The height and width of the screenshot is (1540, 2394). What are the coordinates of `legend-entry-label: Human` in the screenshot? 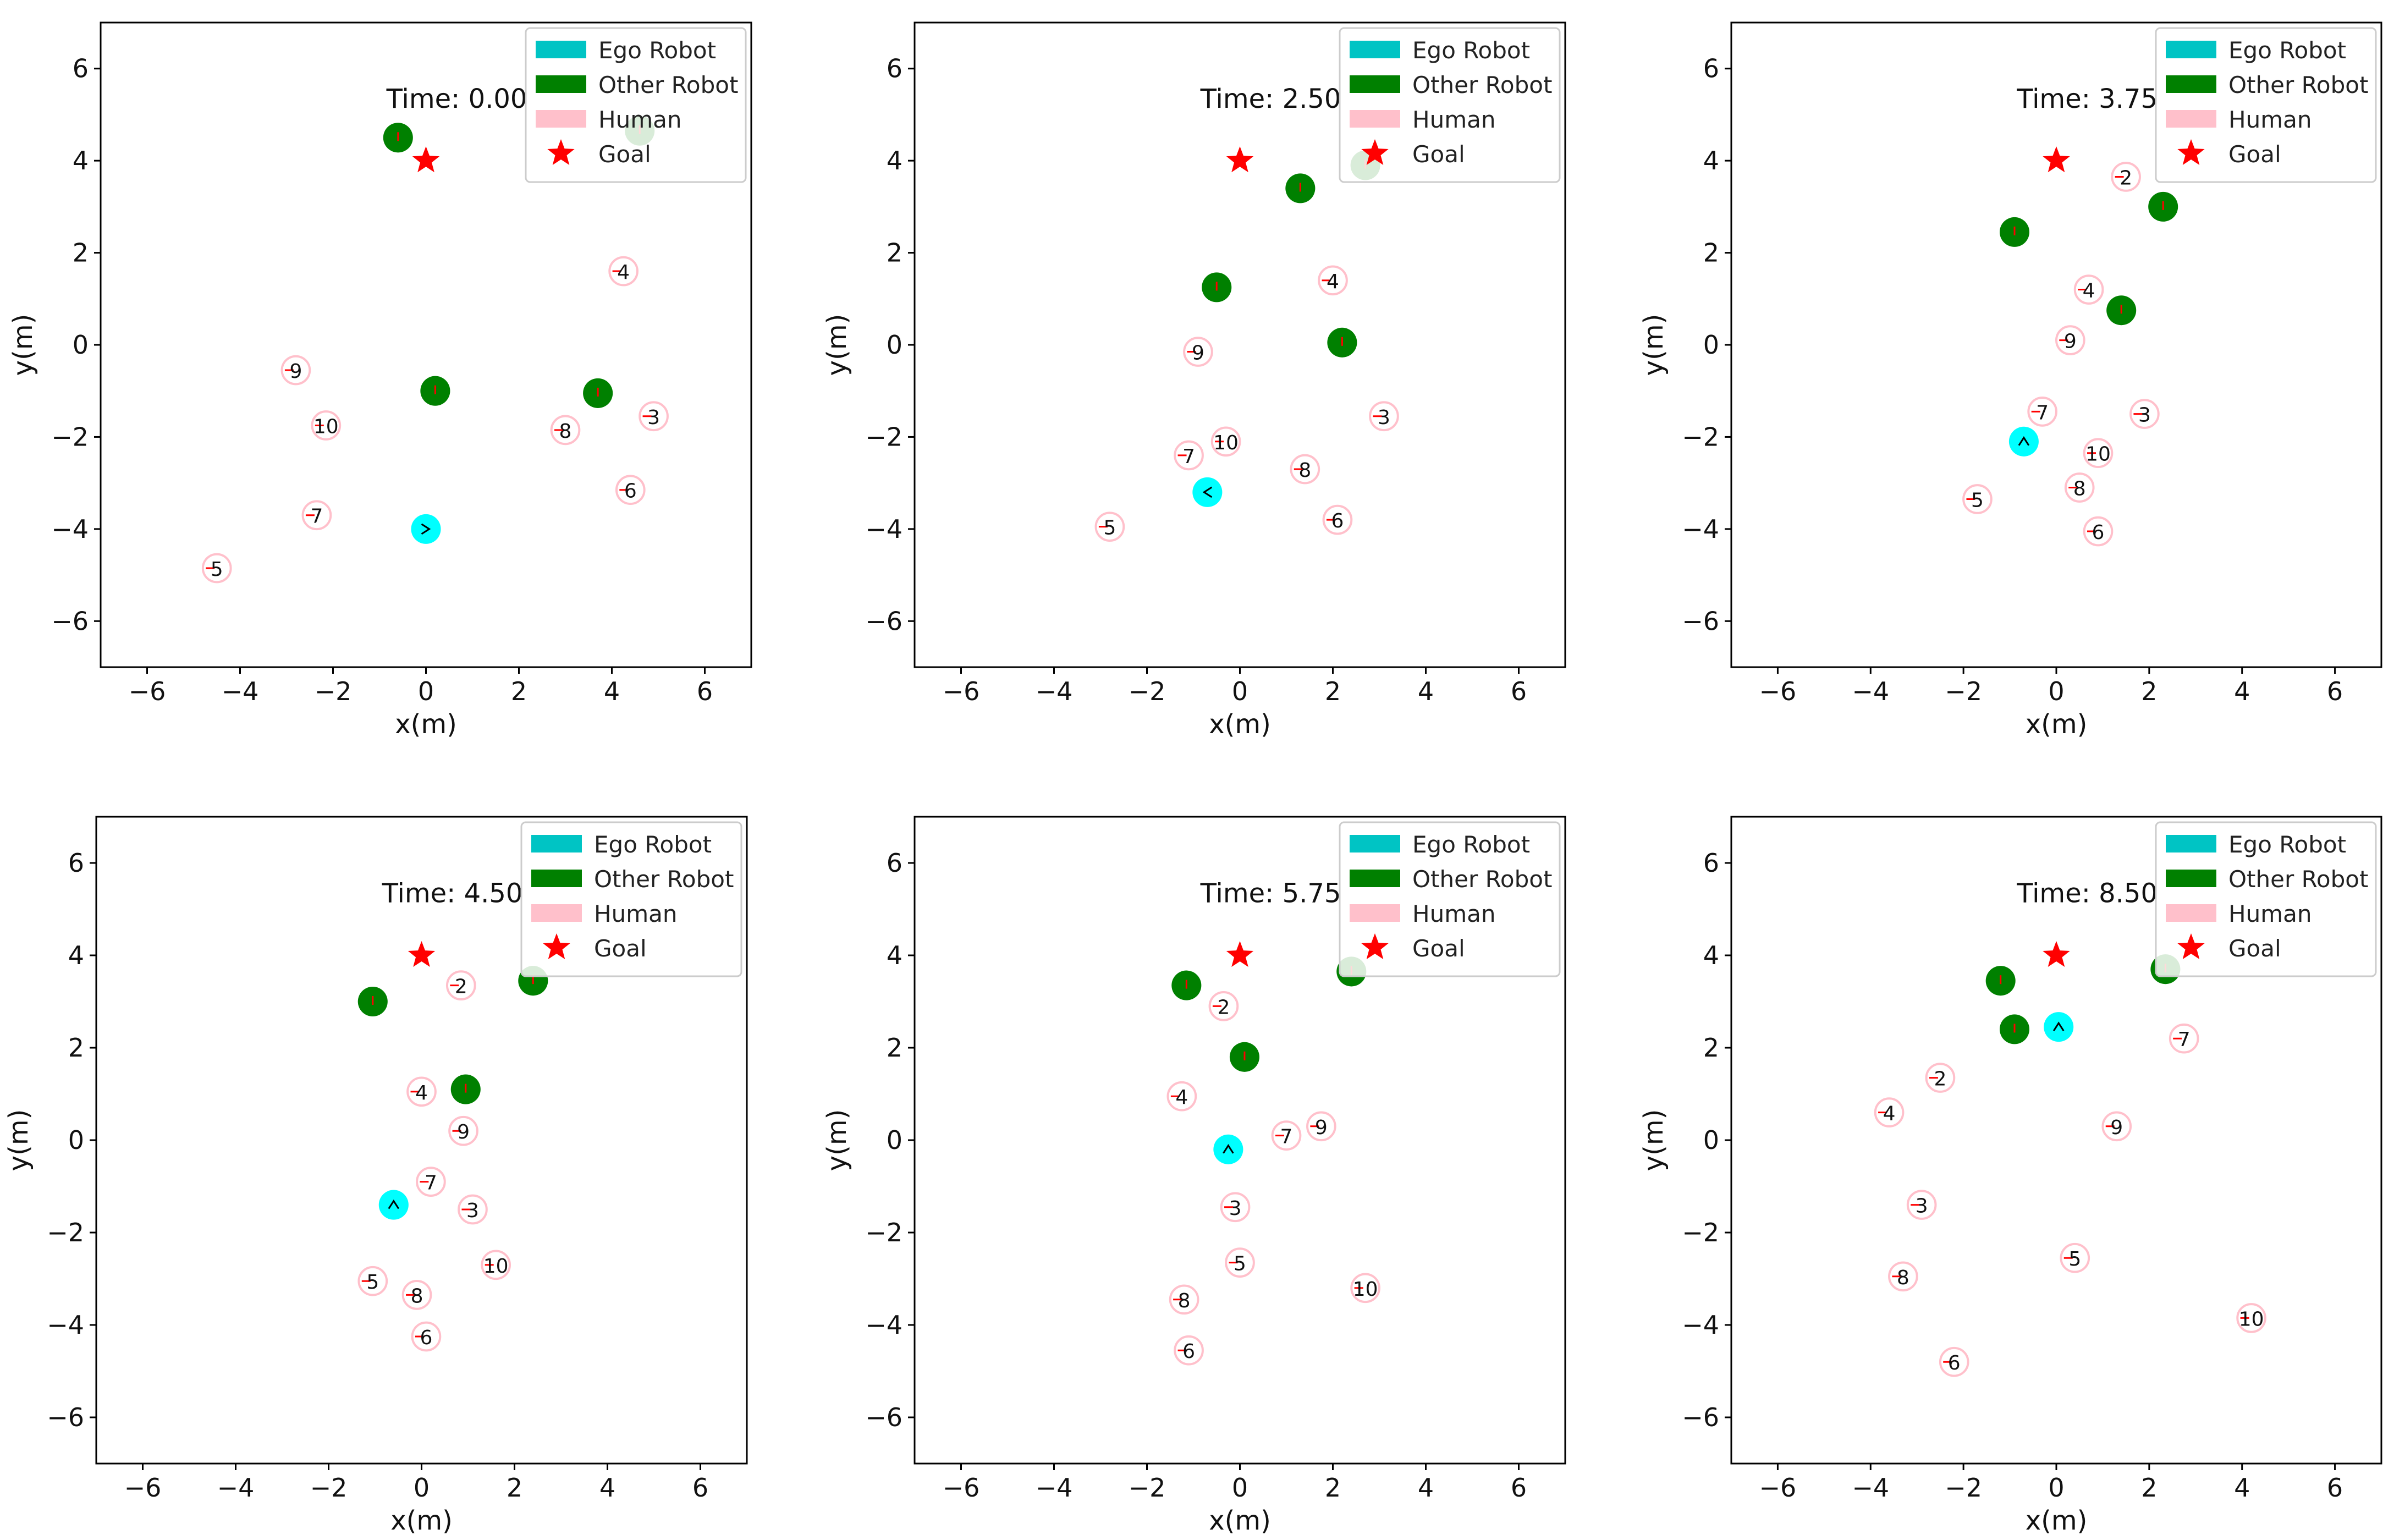 It's located at (639, 119).